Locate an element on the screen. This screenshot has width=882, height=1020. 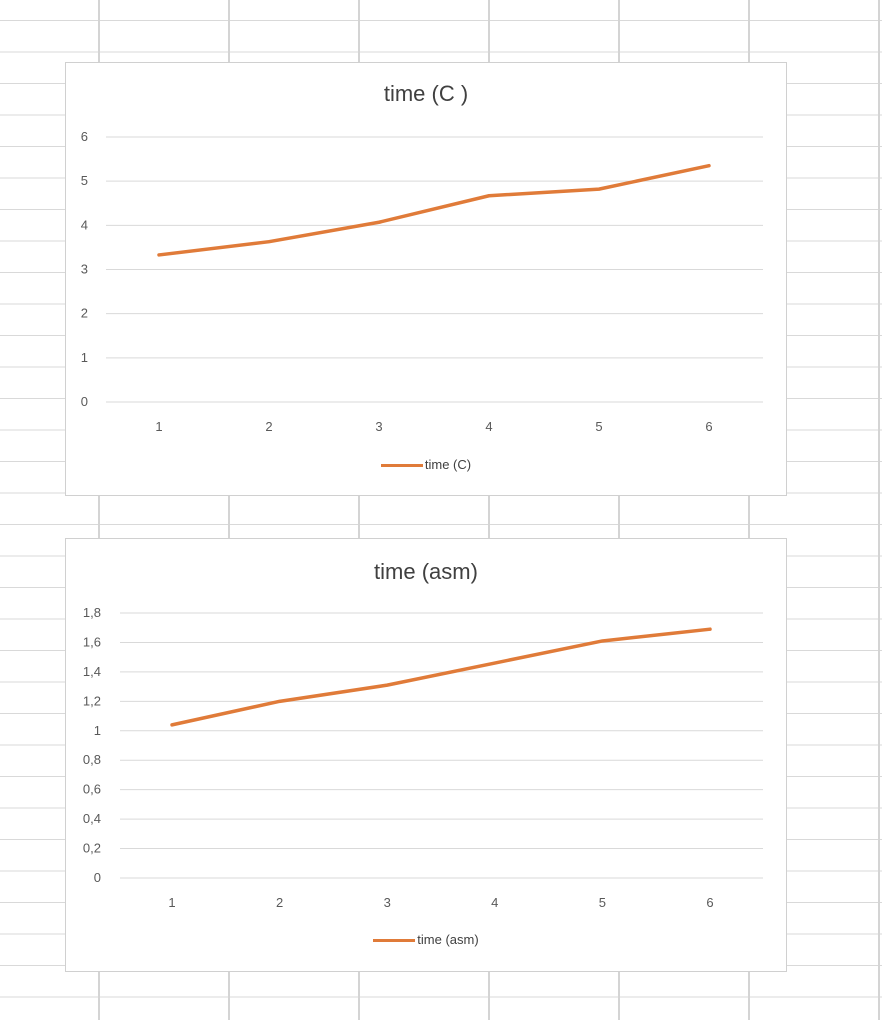
chart-c-x-tick-label: 6 is located at coordinates (708, 426).